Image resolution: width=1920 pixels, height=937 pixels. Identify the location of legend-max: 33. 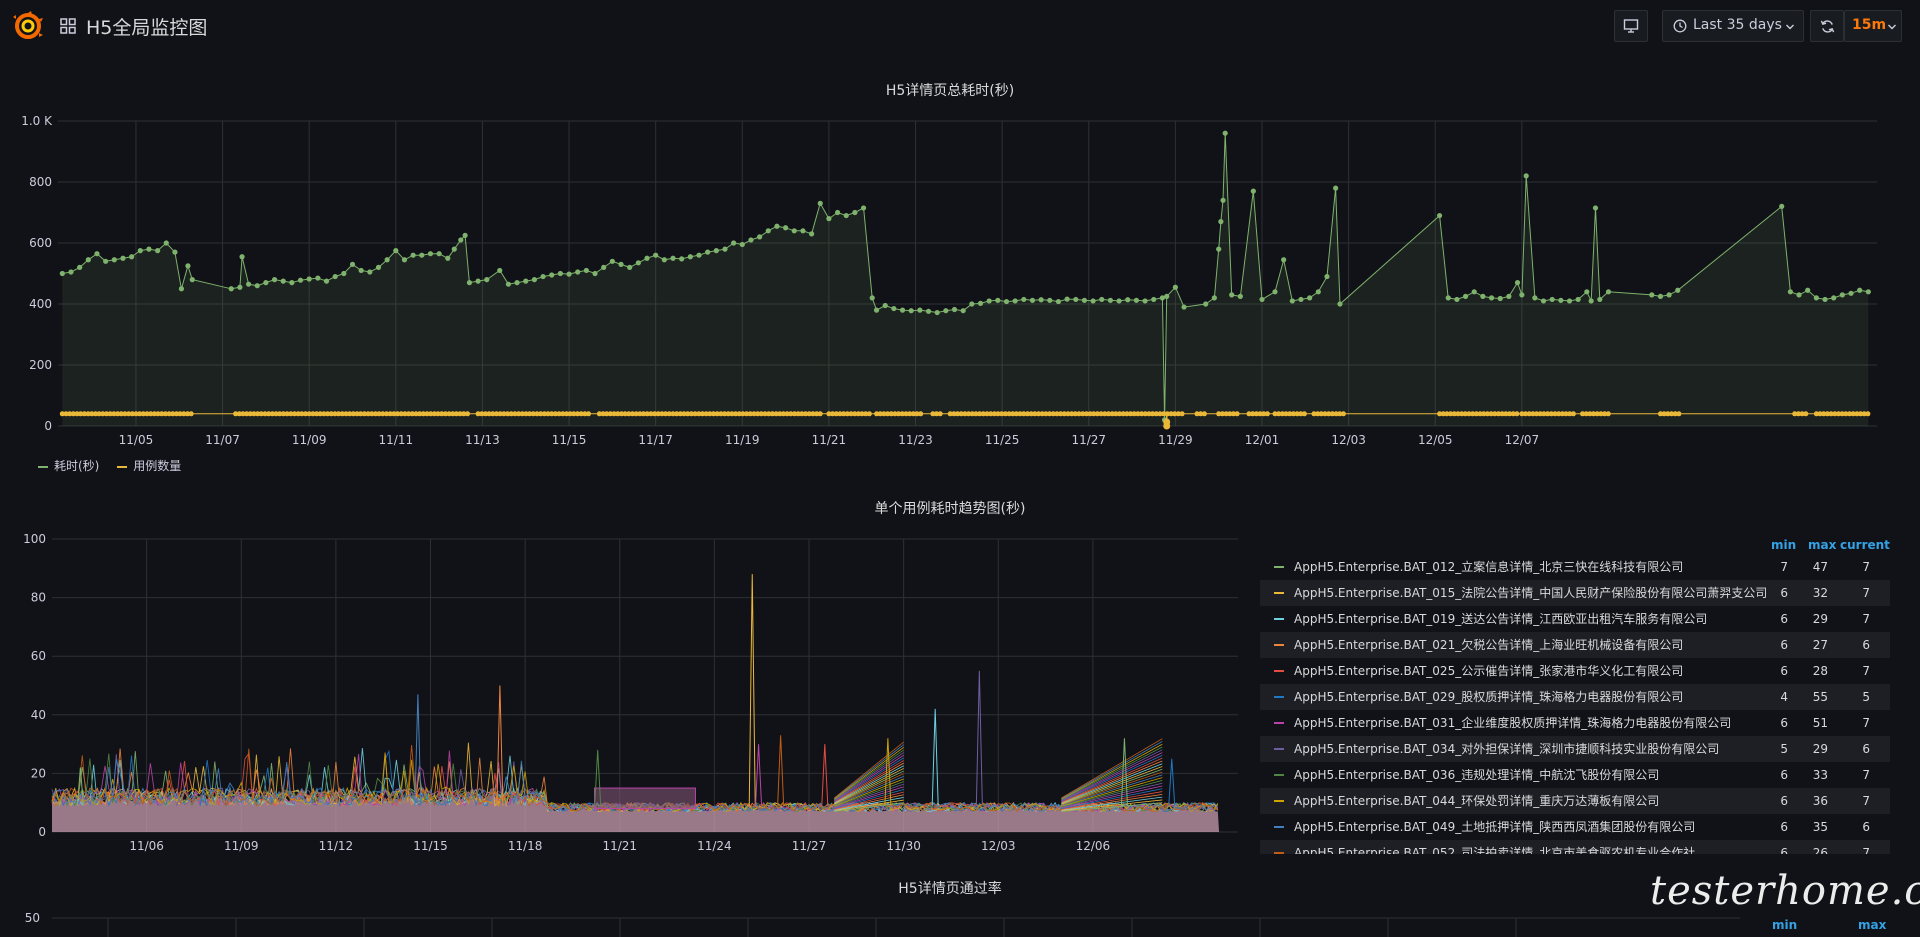
(1820, 775).